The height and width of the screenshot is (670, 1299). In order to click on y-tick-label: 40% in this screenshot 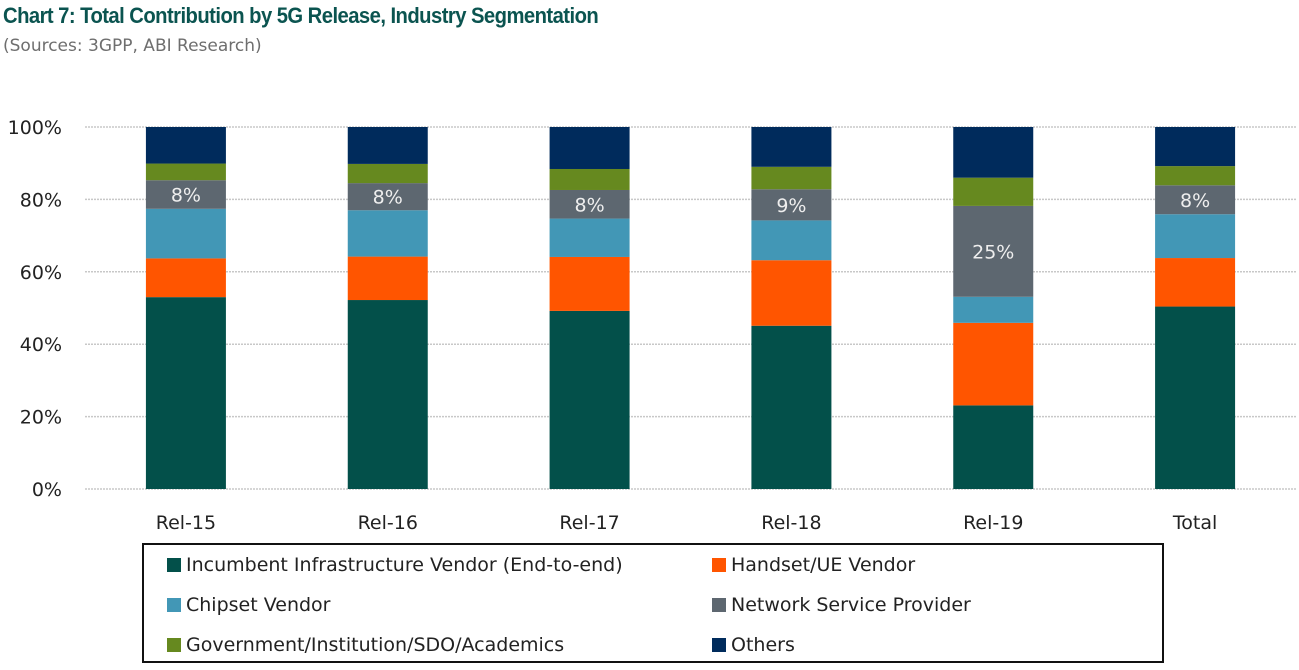, I will do `click(41, 345)`.